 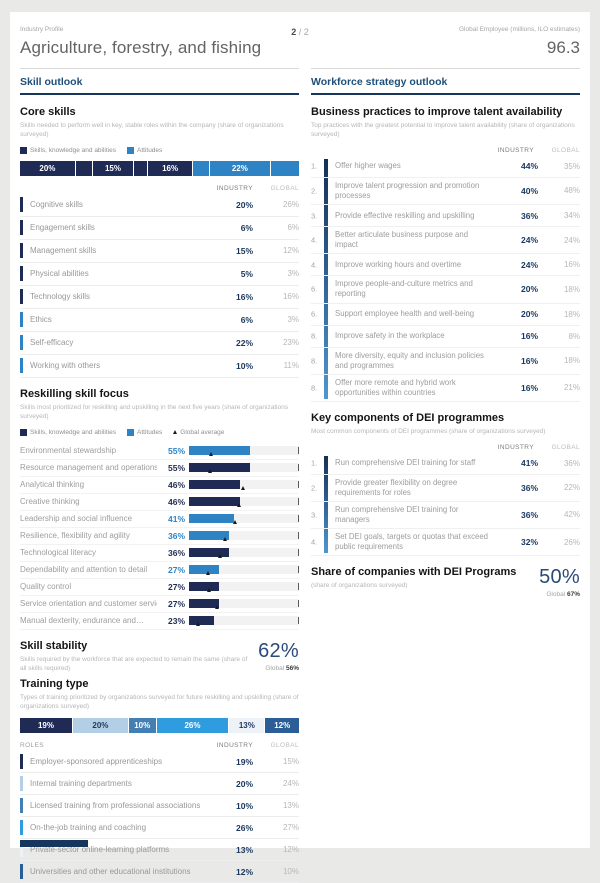 I want to click on global-average-marker-icon, so click(x=211, y=454).